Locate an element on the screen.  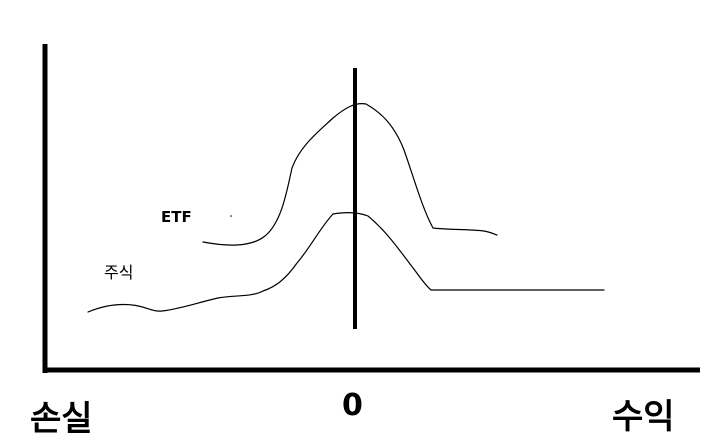
zero-label: 0 is located at coordinates (352, 405).